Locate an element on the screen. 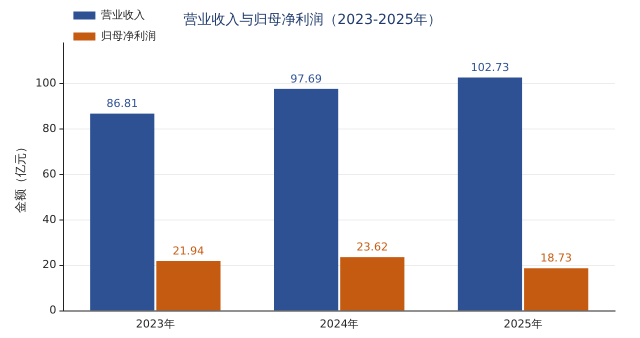 This screenshot has height=338, width=640. x-tick-label: 2024年 is located at coordinates (339, 323).